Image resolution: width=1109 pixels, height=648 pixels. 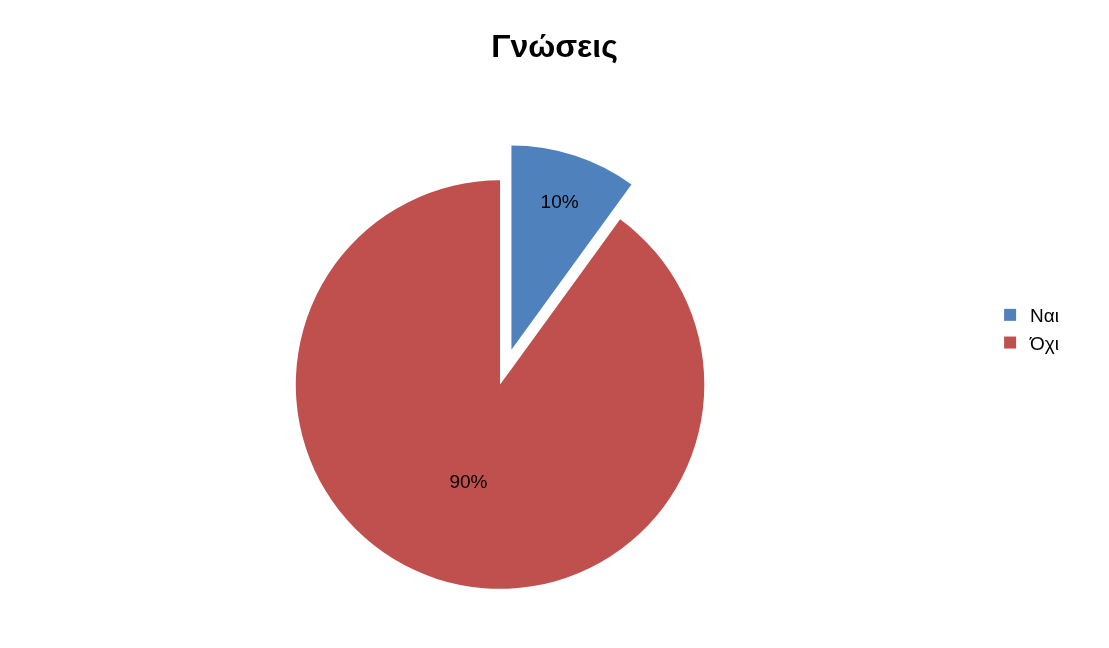 I want to click on chart-title: Γνώσεις, so click(x=554, y=45).